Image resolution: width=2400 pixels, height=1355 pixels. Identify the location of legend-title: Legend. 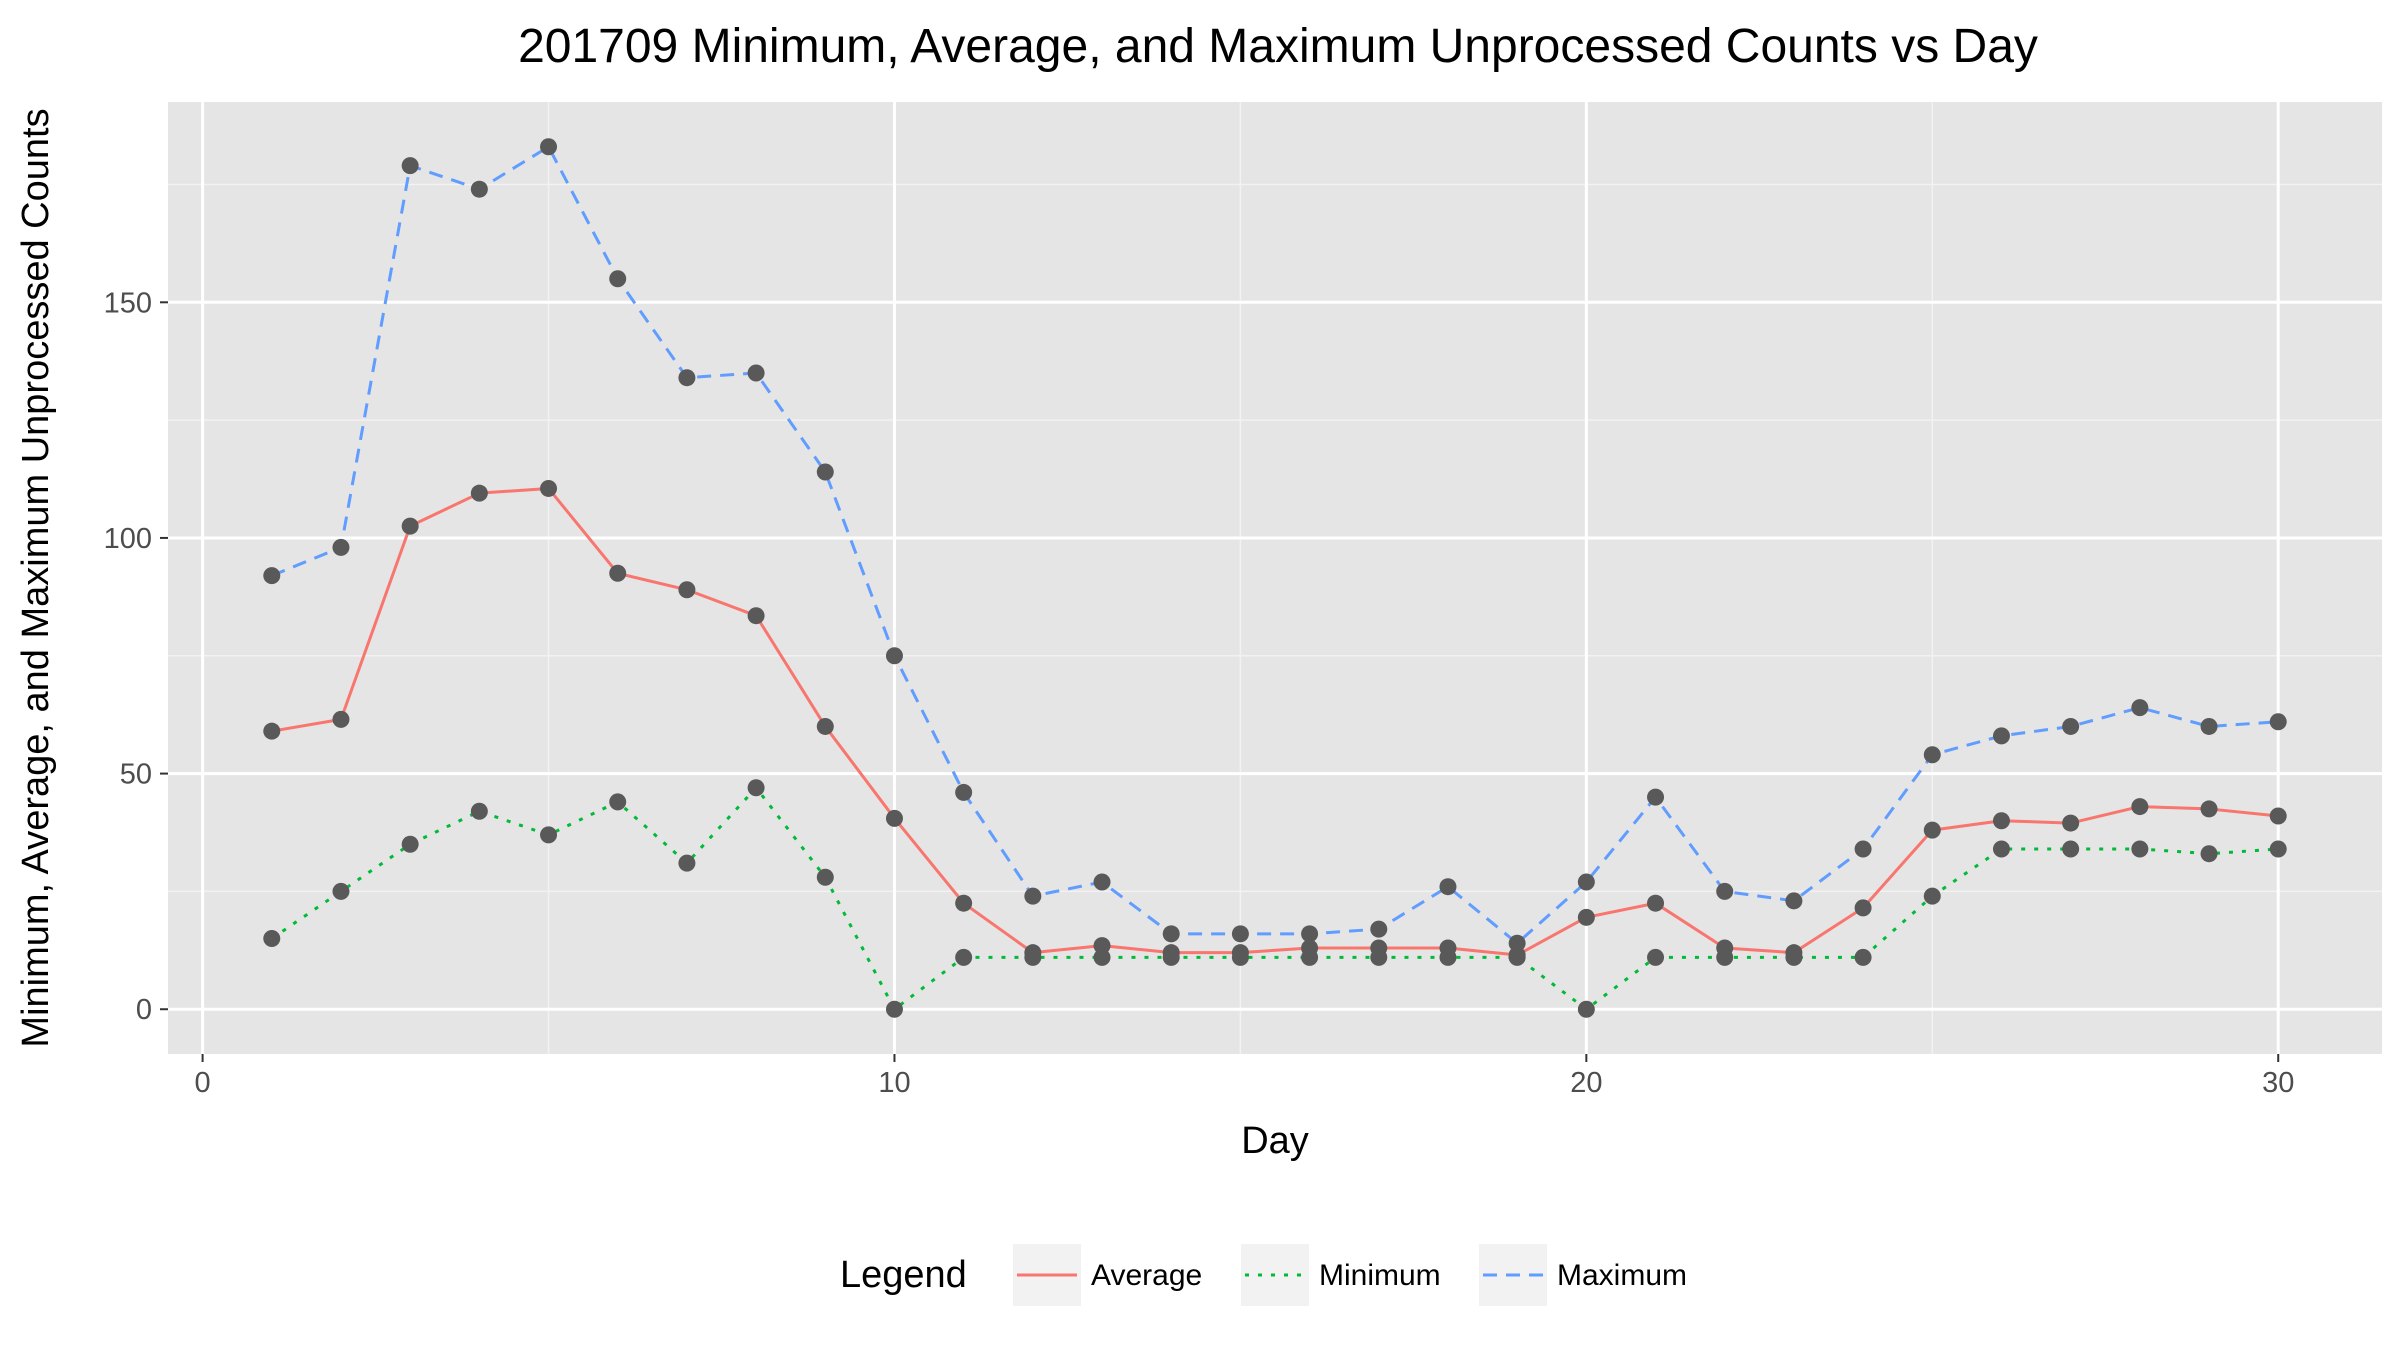
(903, 1275).